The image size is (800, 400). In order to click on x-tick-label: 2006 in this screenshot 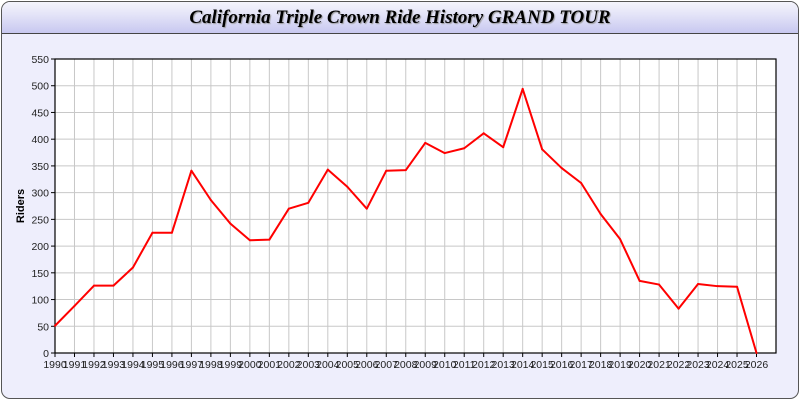, I will do `click(367, 365)`.